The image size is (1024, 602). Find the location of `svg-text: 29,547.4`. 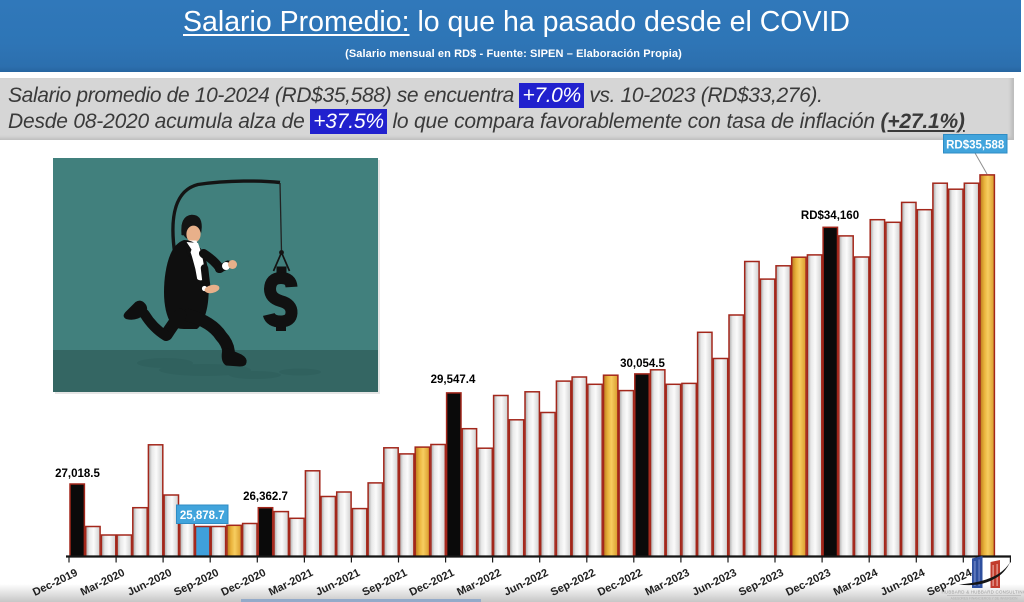

svg-text: 29,547.4 is located at coordinates (453, 380).